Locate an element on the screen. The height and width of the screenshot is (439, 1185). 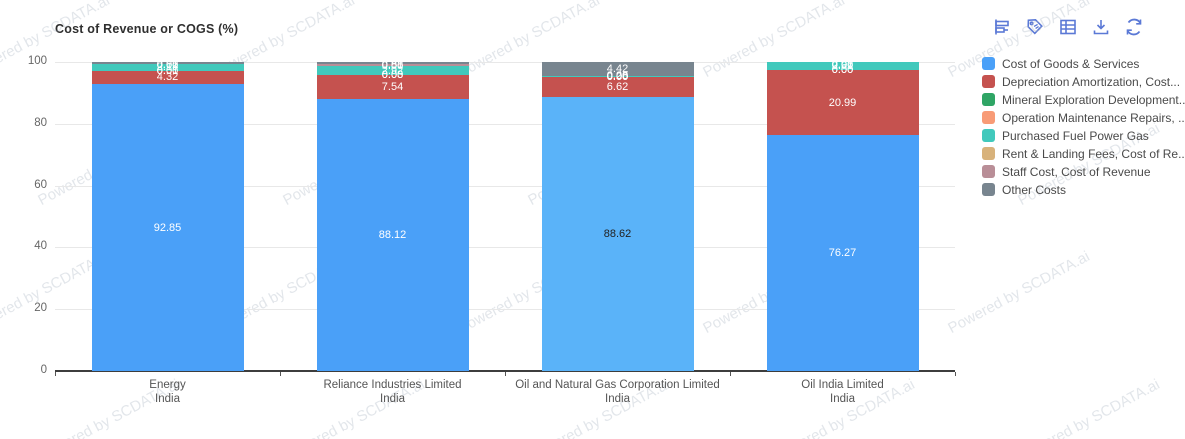
legend-item: Cost of Goods & Services is located at coordinates (1083, 63).